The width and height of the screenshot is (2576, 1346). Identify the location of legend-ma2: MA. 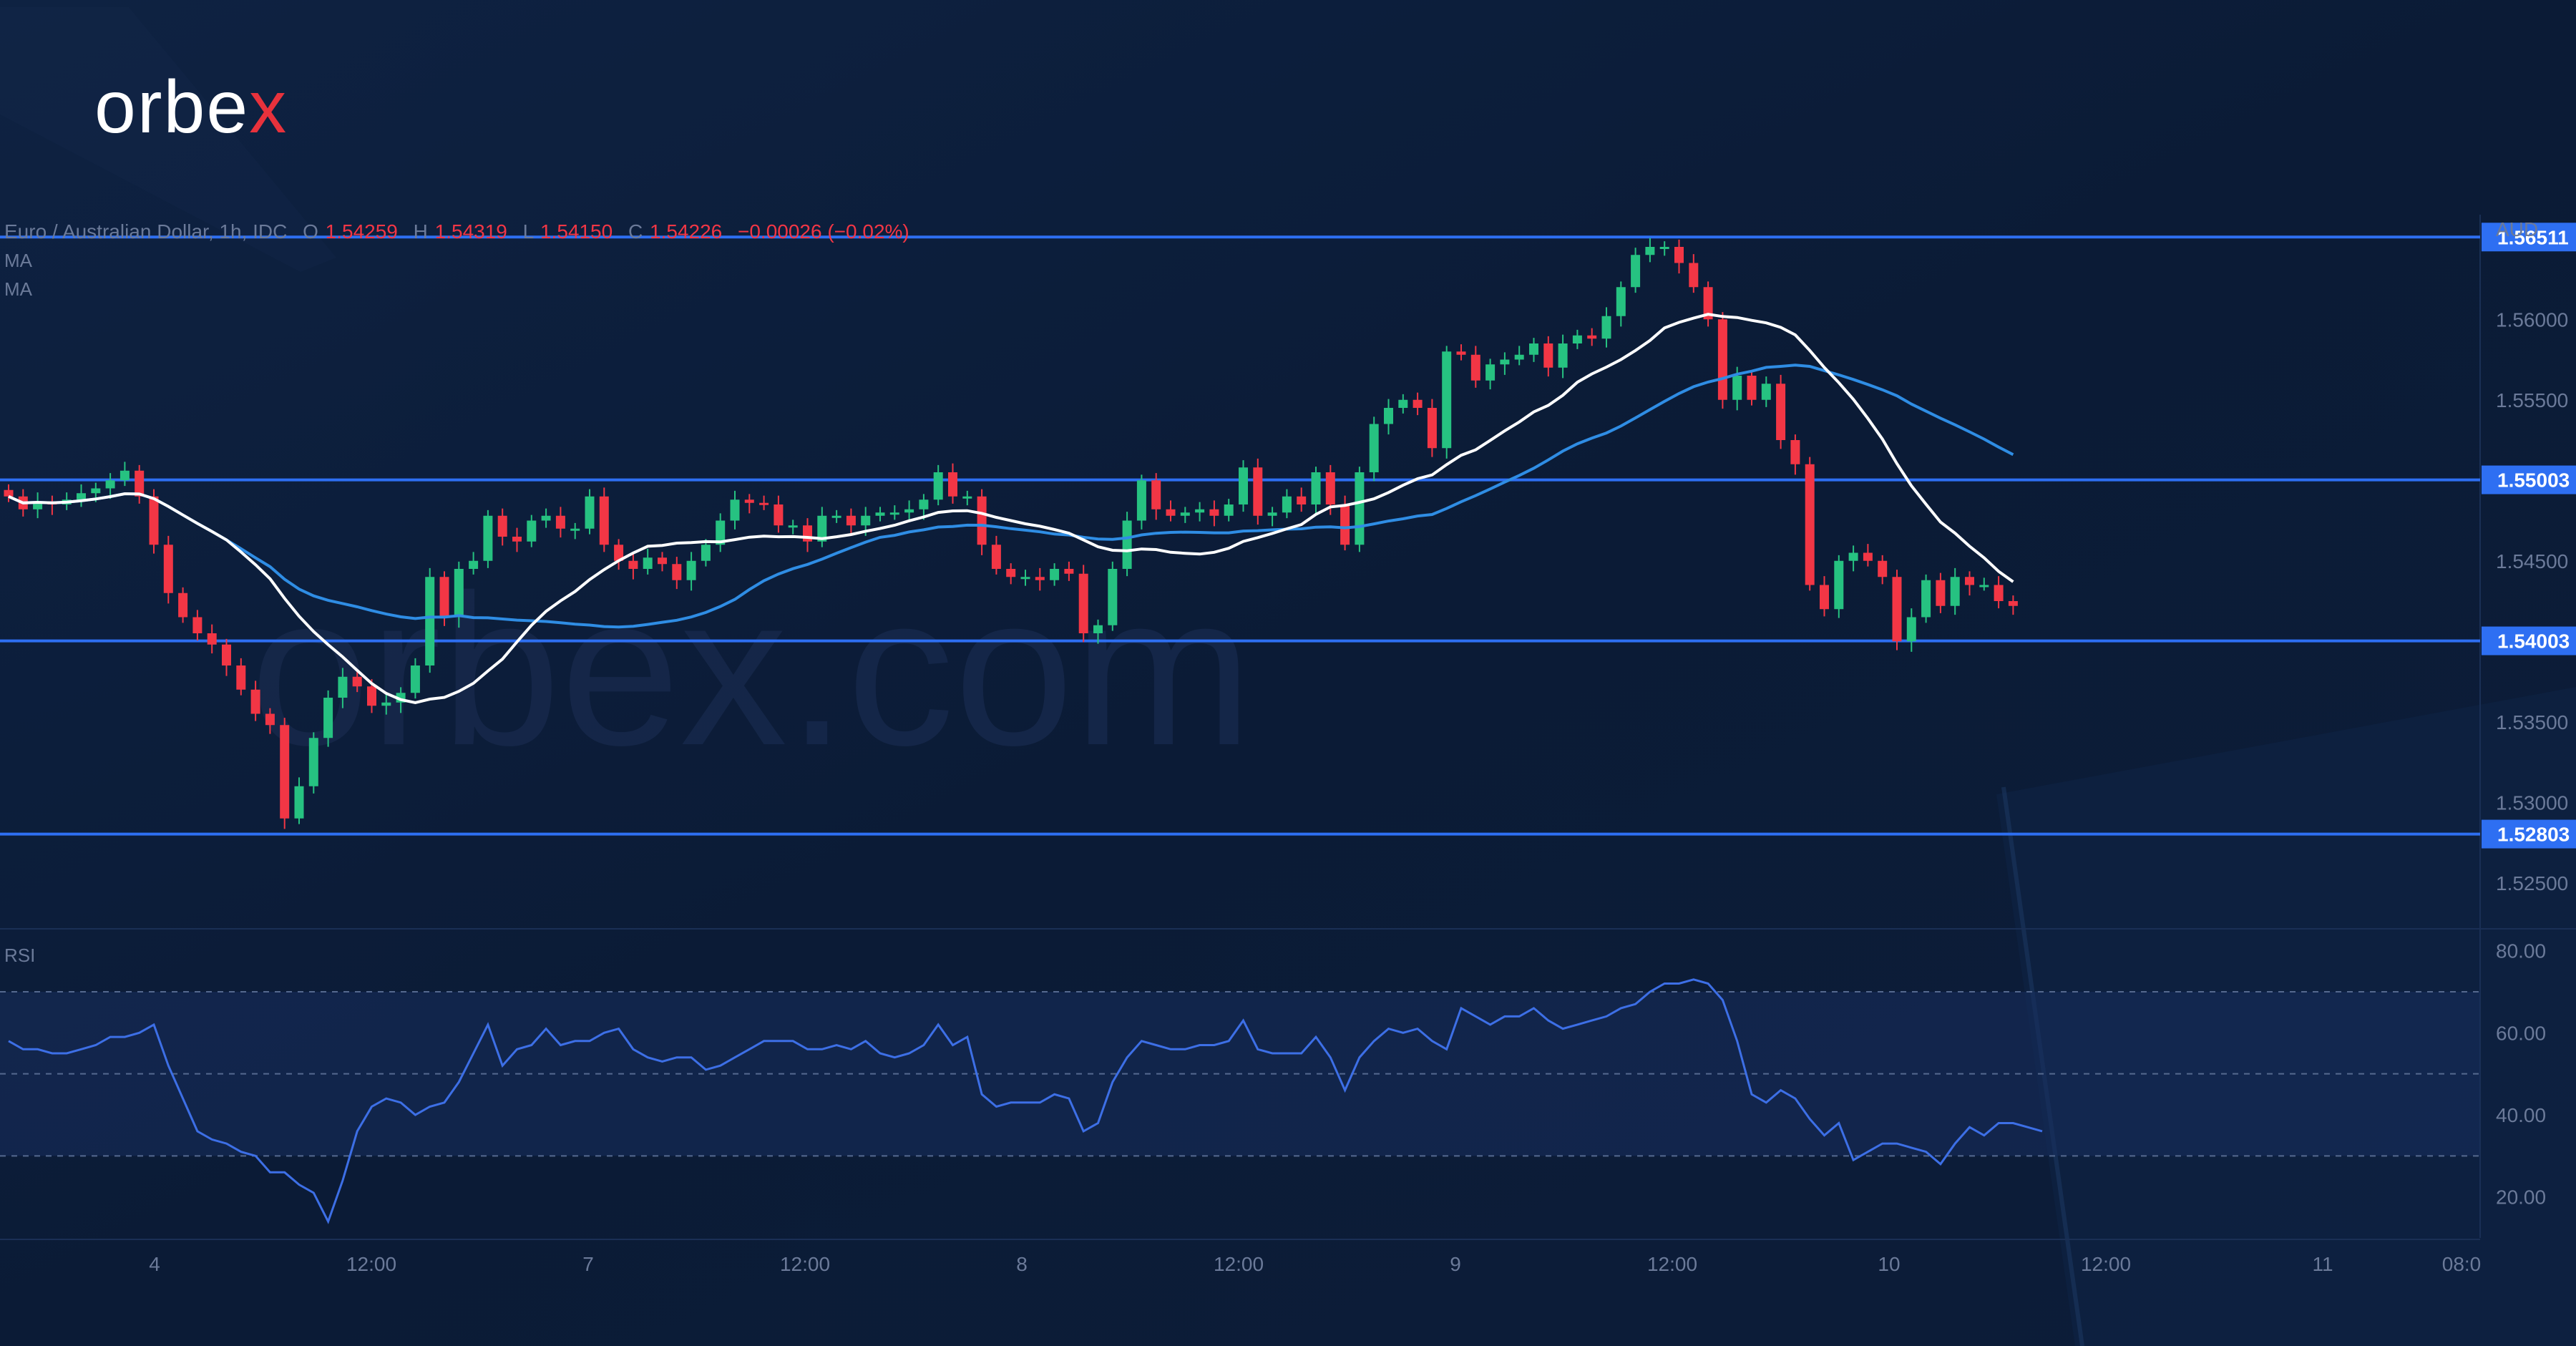
(18, 289).